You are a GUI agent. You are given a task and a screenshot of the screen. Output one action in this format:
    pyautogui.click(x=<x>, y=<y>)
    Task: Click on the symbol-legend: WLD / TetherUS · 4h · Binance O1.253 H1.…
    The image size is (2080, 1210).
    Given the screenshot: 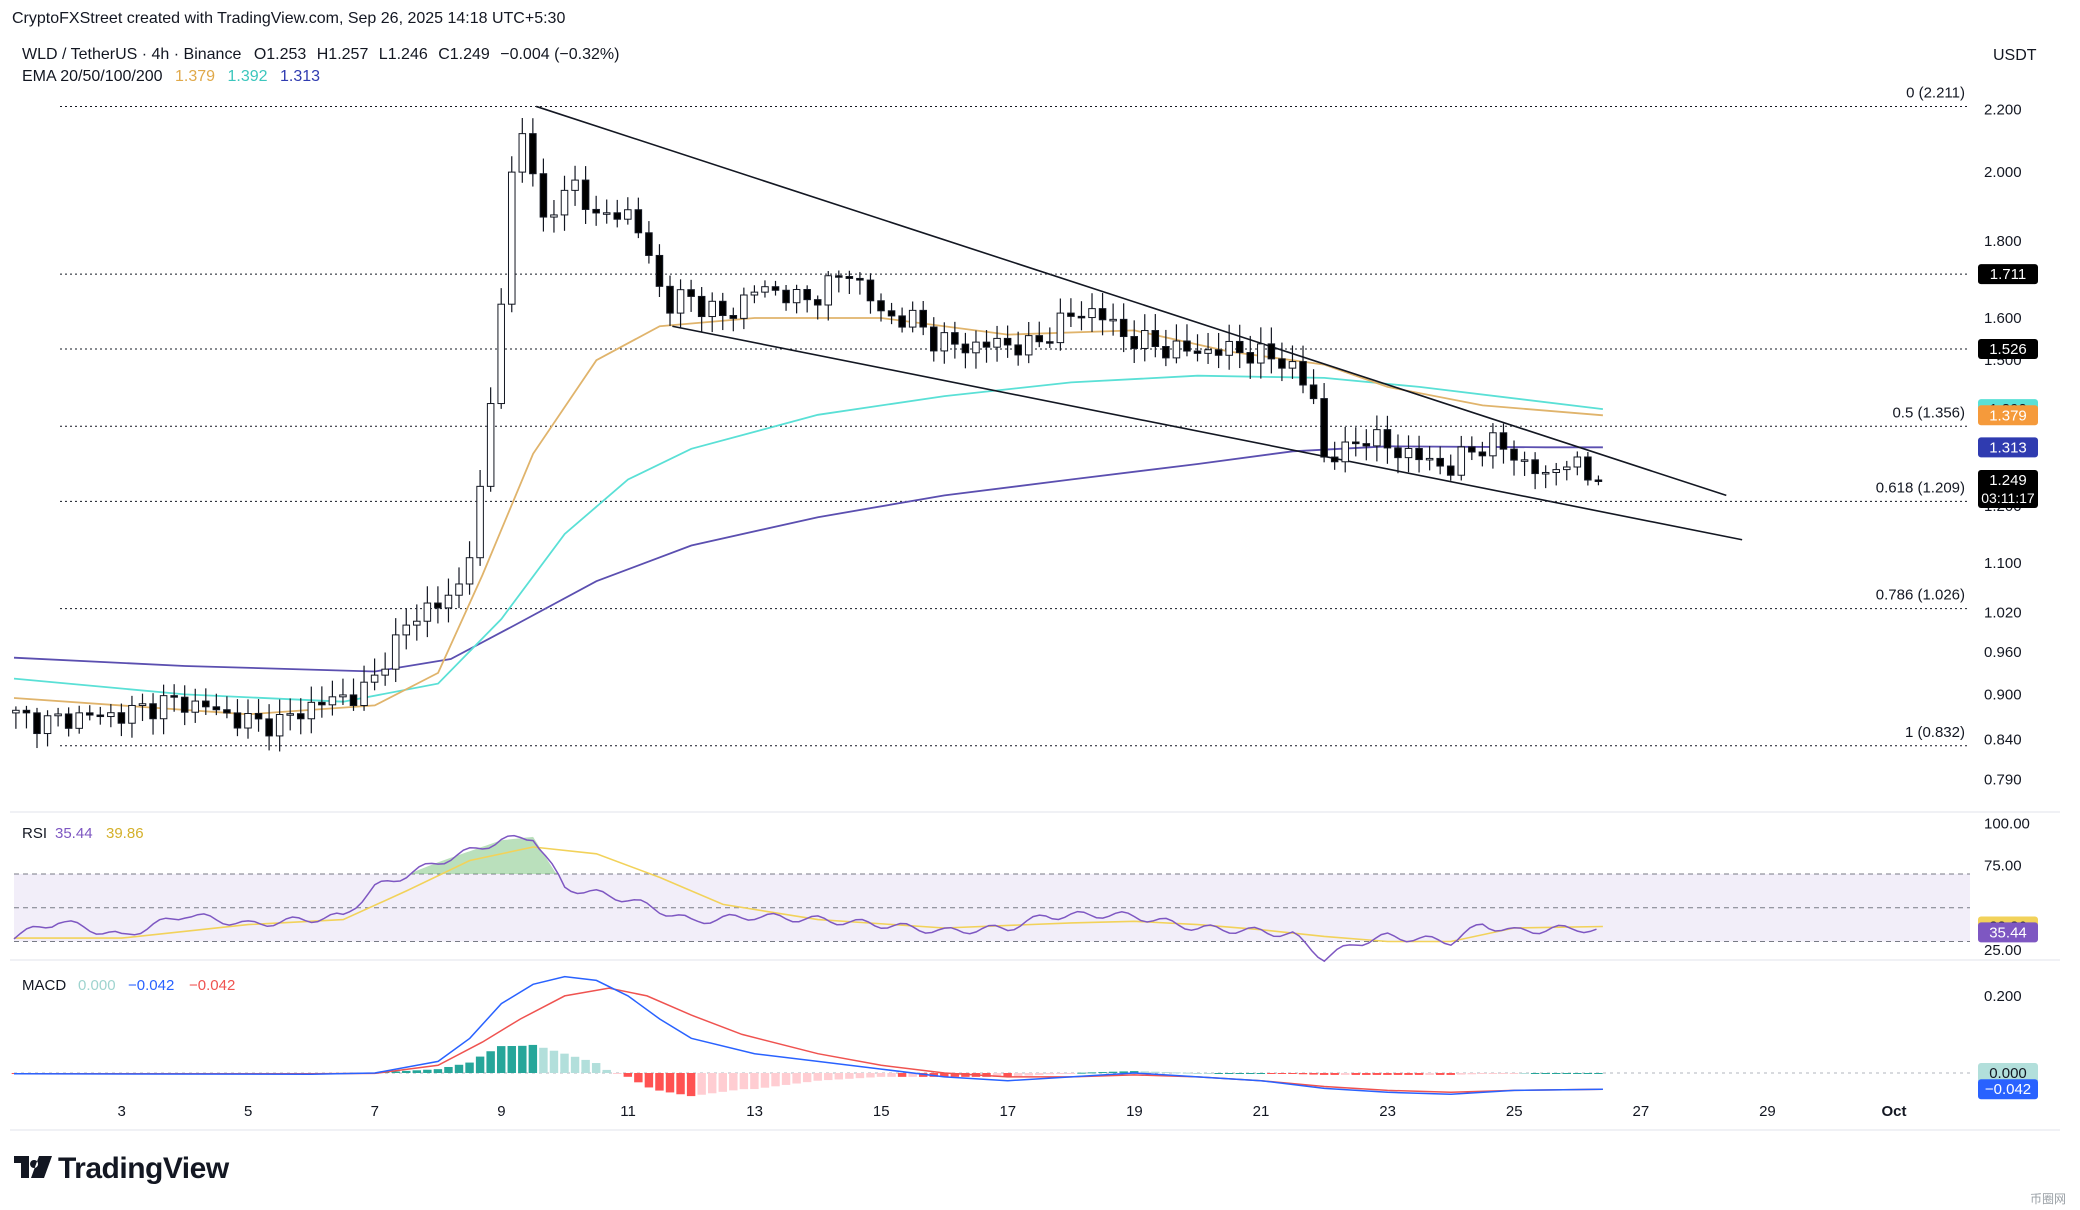 What is the action you would take?
    pyautogui.click(x=320, y=55)
    